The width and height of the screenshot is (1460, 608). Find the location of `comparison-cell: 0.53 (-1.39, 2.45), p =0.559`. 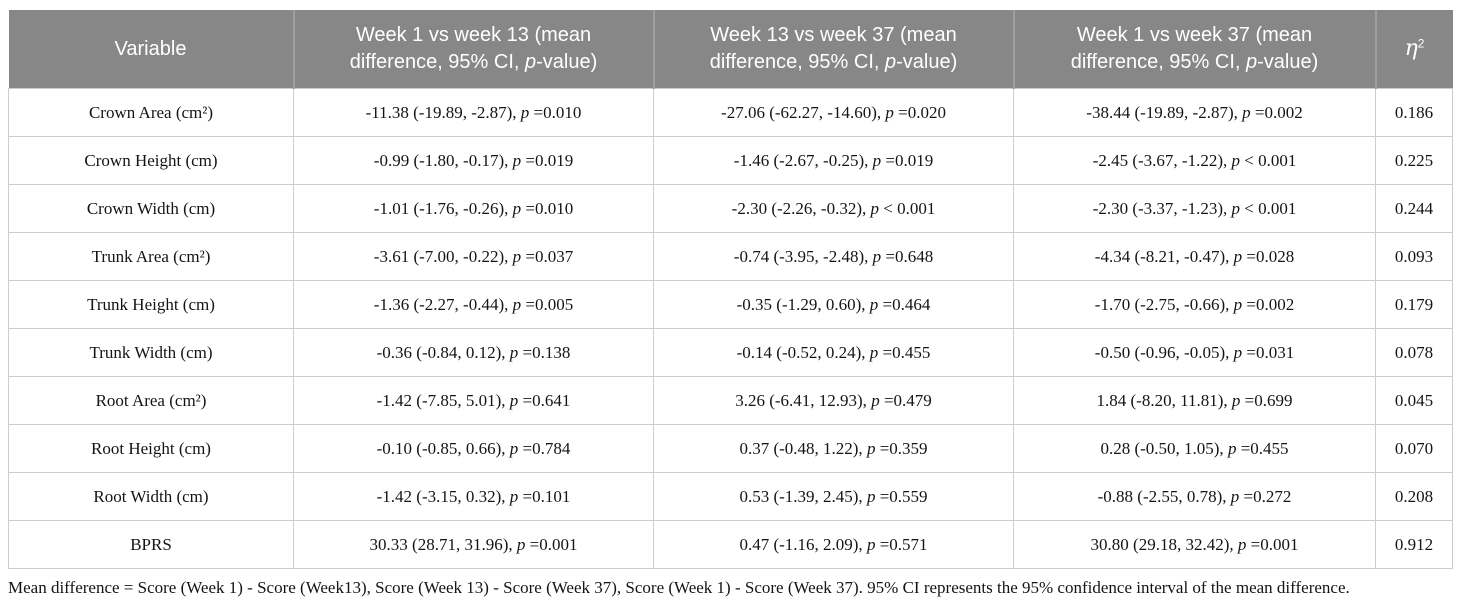

comparison-cell: 0.53 (-1.39, 2.45), p =0.559 is located at coordinates (833, 496).